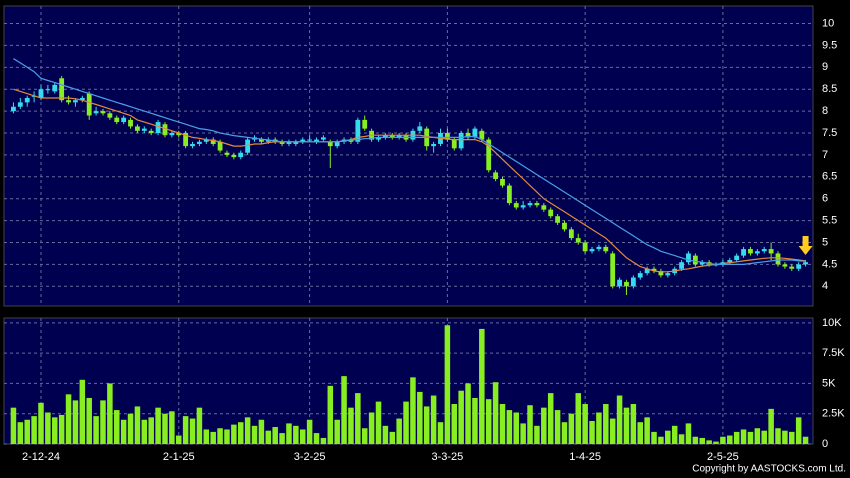  Describe the element at coordinates (825, 444) in the screenshot. I see `volume-tick-label: 0` at that location.